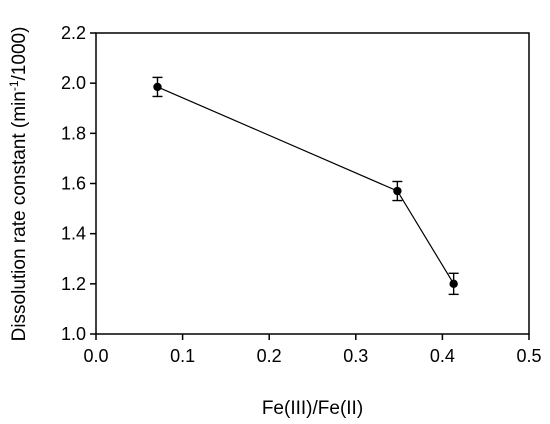  Describe the element at coordinates (19, 54) in the screenshot. I see `y-axis-label-tail: /1000)` at that location.